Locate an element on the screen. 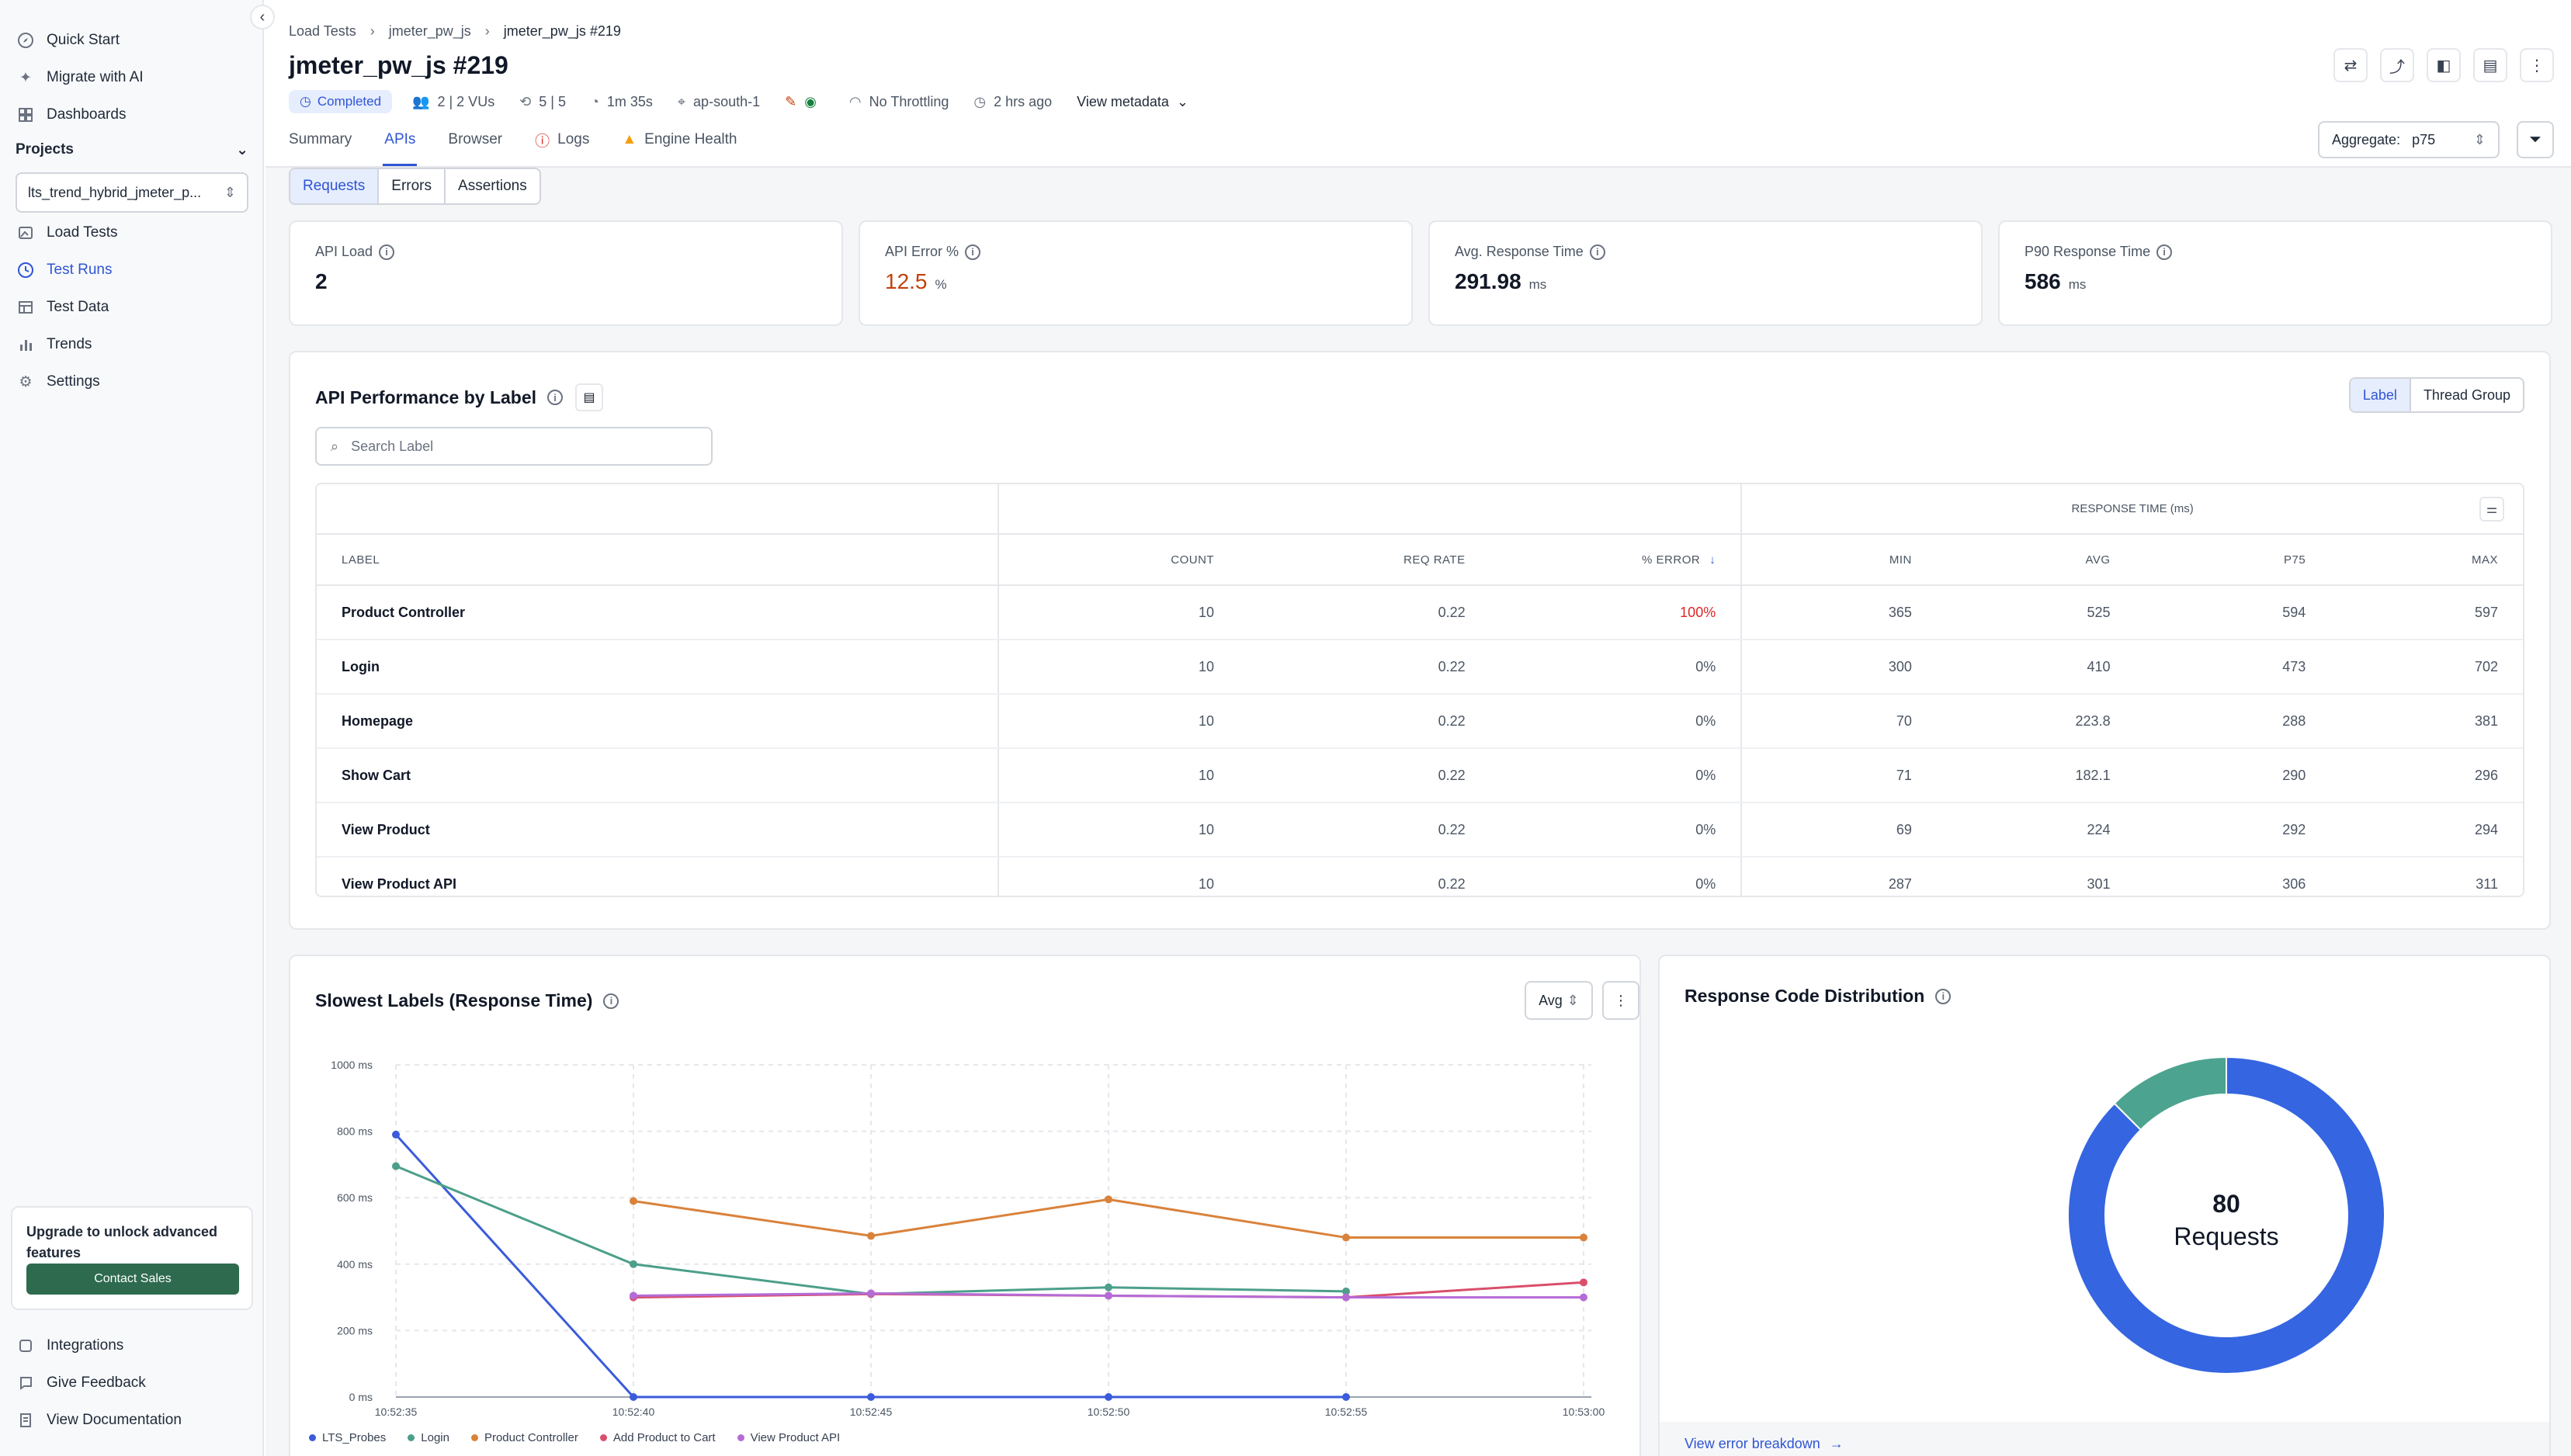 The height and width of the screenshot is (1456, 2571). table-row: Login 10 0.22 0% 300 410 473 702 is located at coordinates (1420, 668).